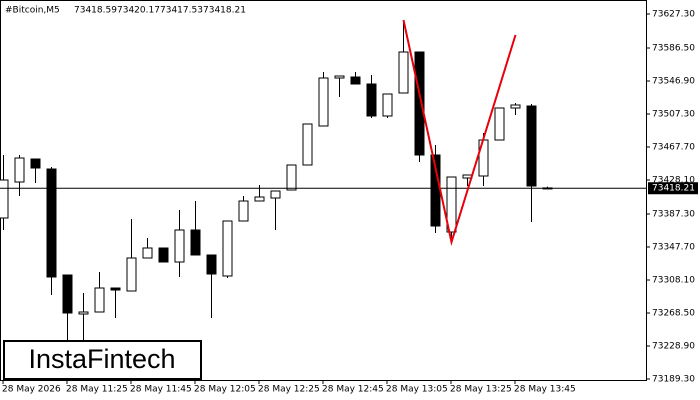 The height and width of the screenshot is (400, 700). Describe the element at coordinates (673, 181) in the screenshot. I see `y-tick-label: 73428.10` at that location.